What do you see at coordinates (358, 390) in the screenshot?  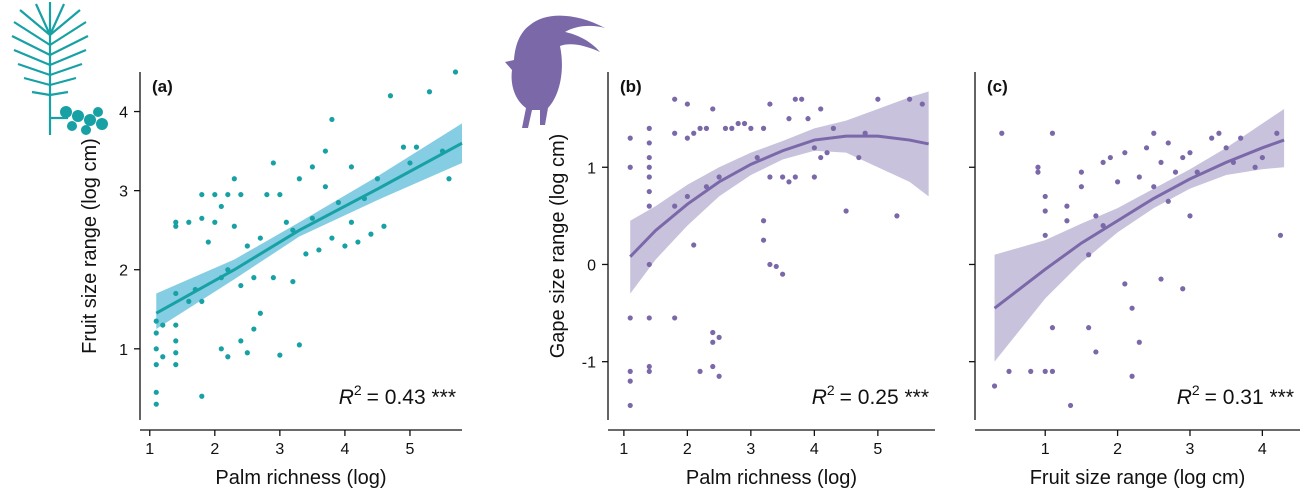 I see `annotation-superscript: 2` at bounding box center [358, 390].